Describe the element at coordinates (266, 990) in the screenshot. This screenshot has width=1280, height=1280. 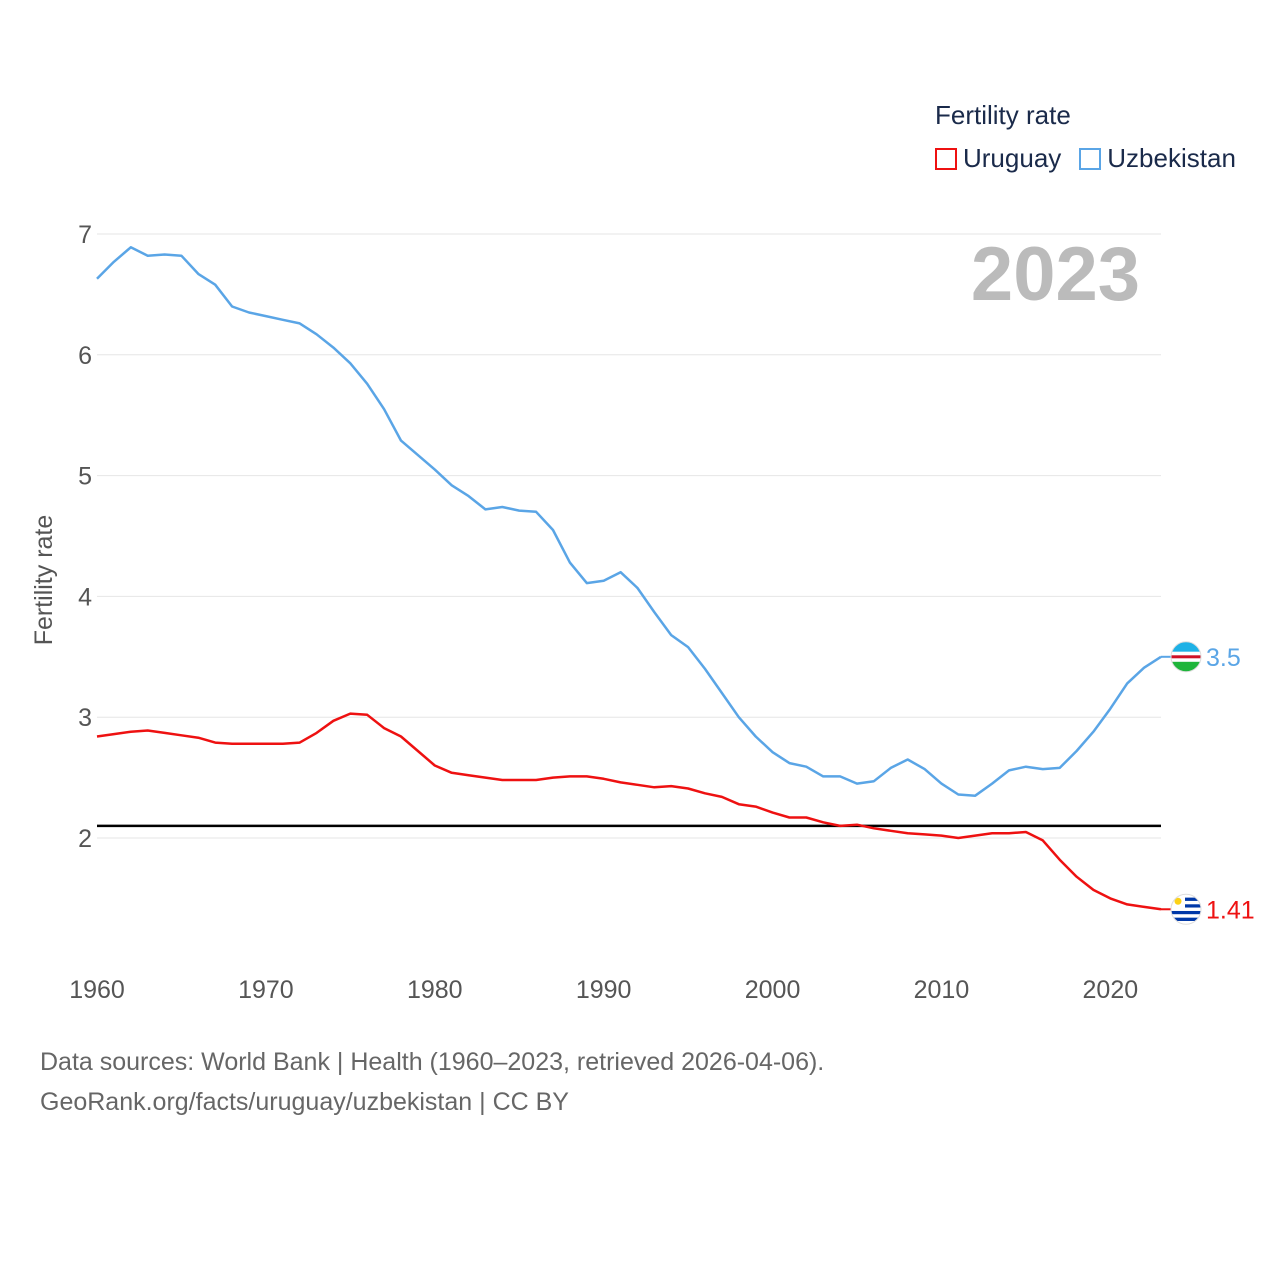
I see `x-tick-label-1970: 1970` at that location.